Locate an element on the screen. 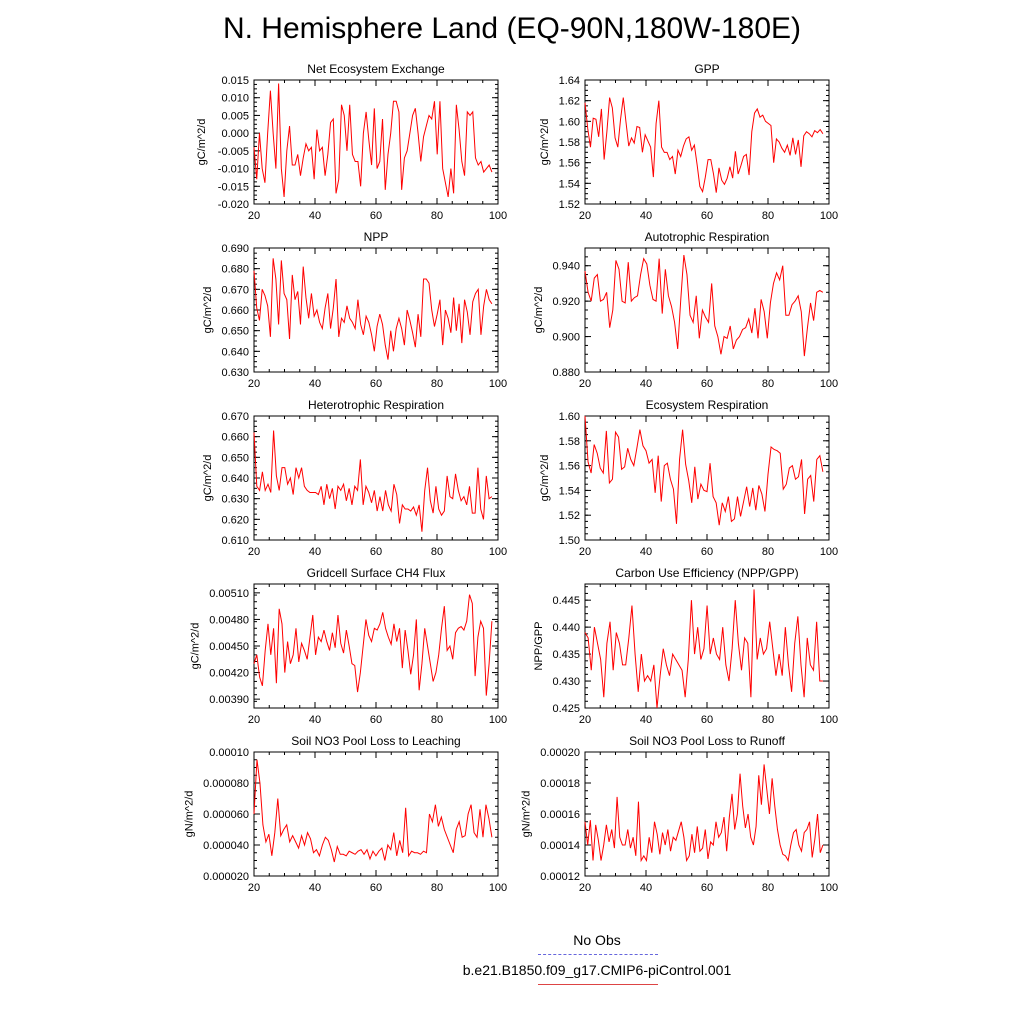 This screenshot has width=1024, height=1024. y-tick-label: 1.64 is located at coordinates (569, 81).